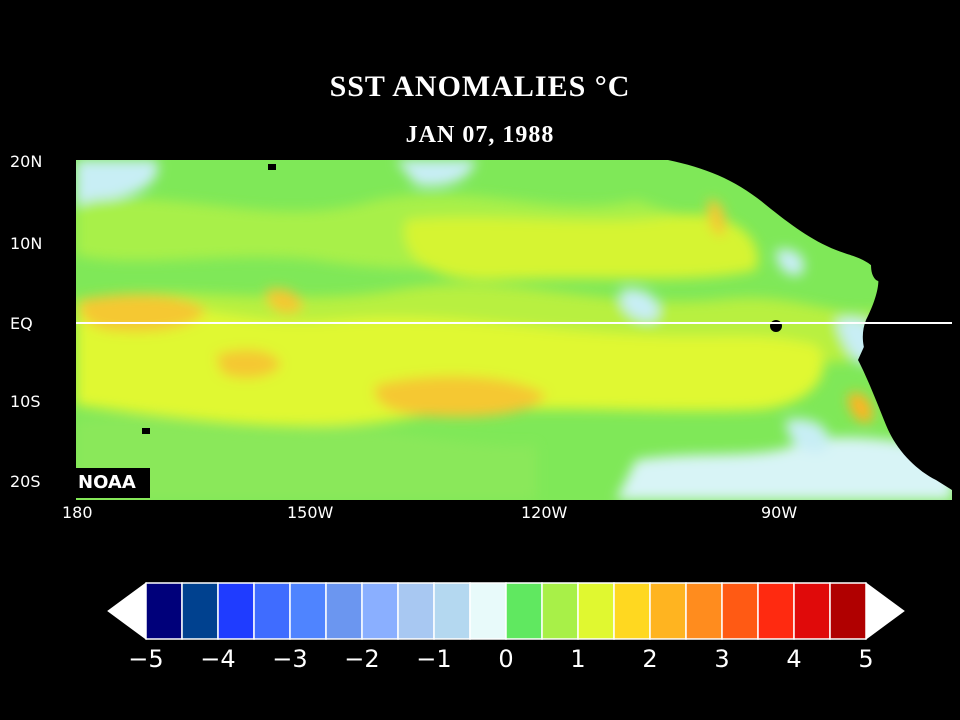  What do you see at coordinates (578, 659) in the screenshot?
I see `colorbar-tick-label: 1` at bounding box center [578, 659].